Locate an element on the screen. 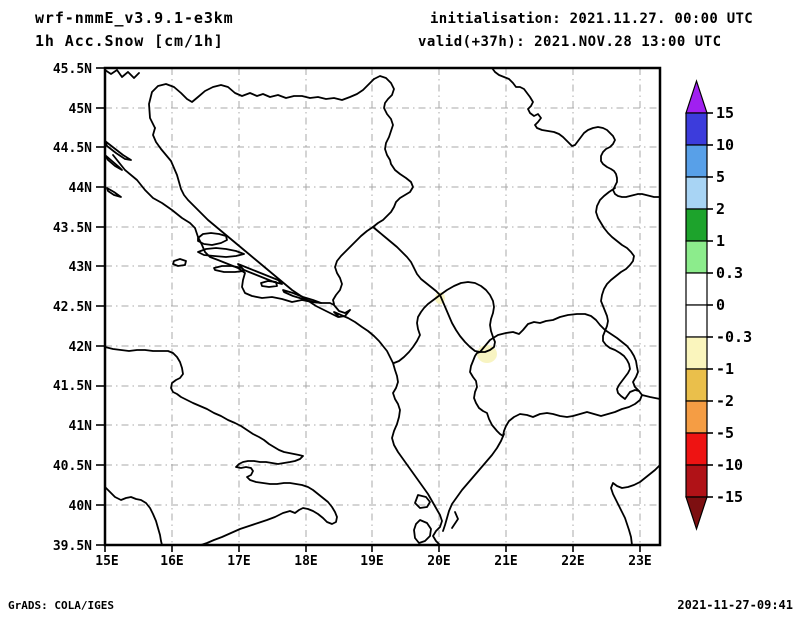  valid-time-label: valid(+37h): 2021.NOV.28 13:00 UTC is located at coordinates (570, 42).